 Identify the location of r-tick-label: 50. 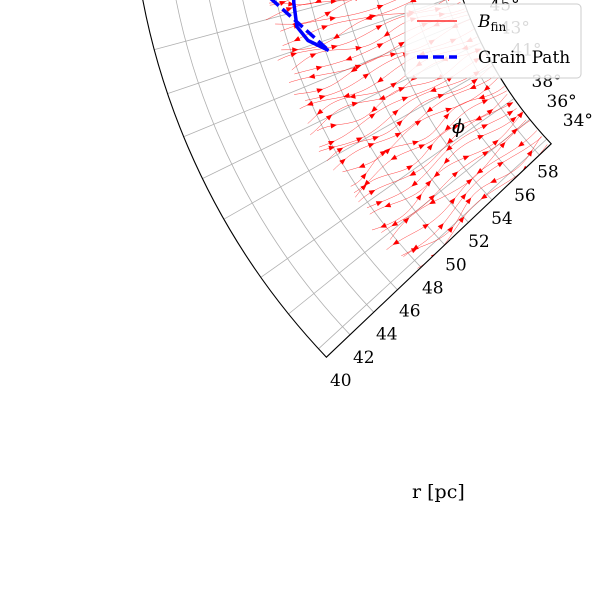
(456, 265).